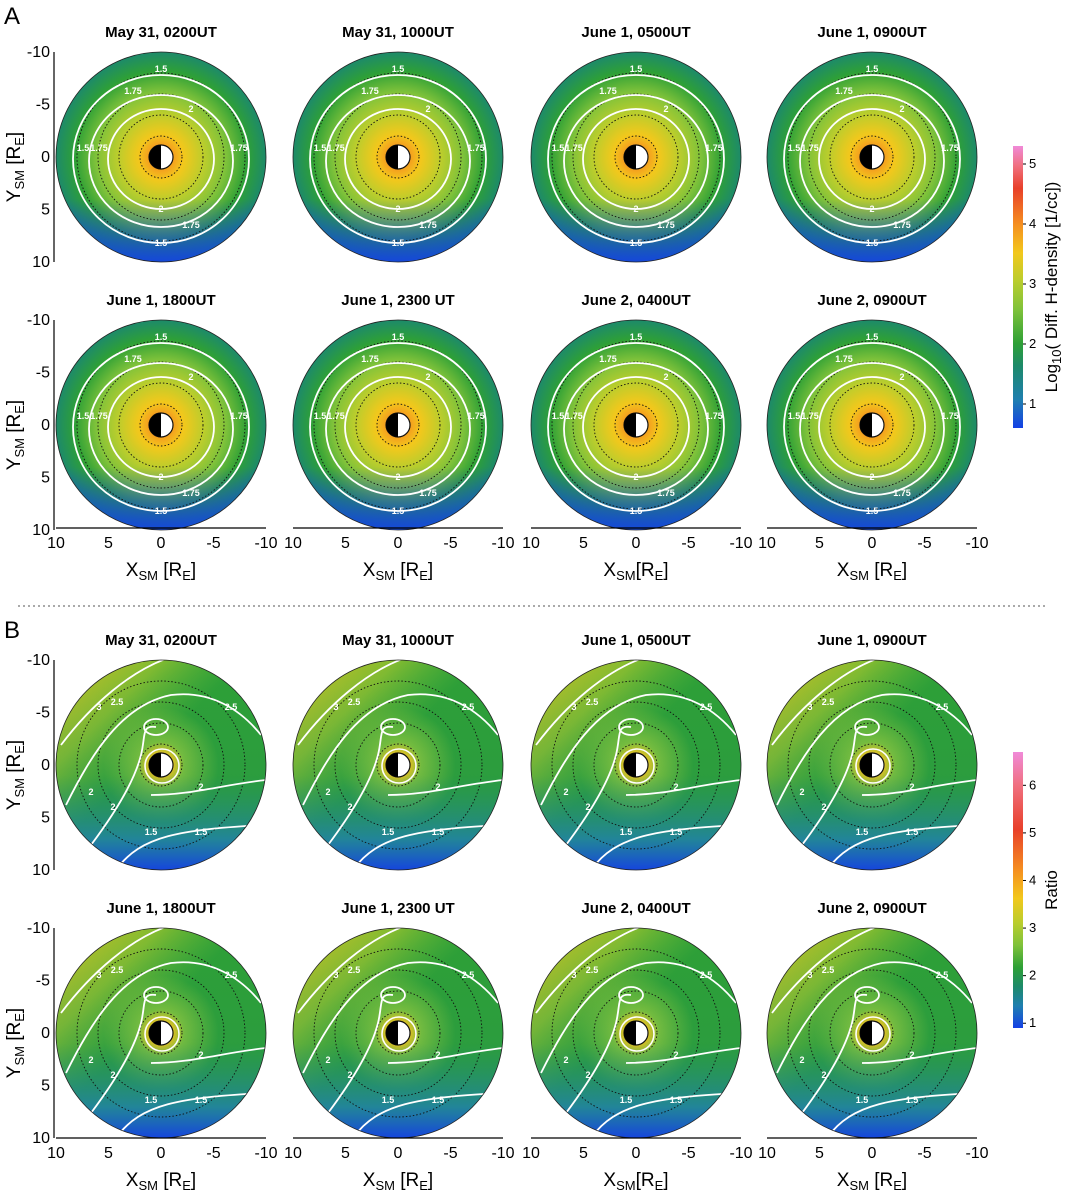  Describe the element at coordinates (871, 300) in the screenshot. I see `subplot-title: June 2, 0900UT` at that location.